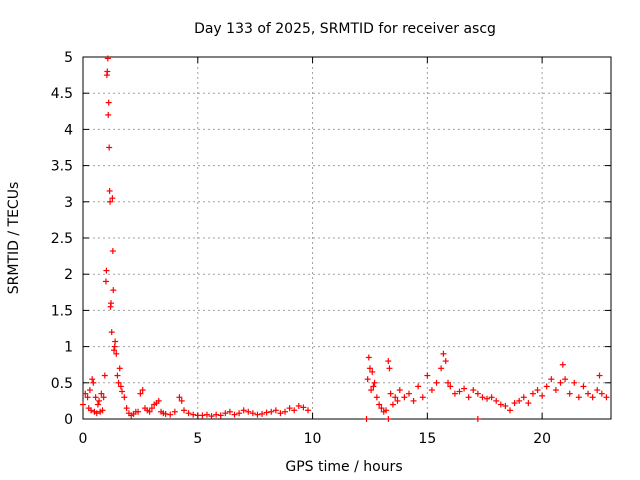 This screenshot has height=480, width=640. What do you see at coordinates (542, 439) in the screenshot?
I see `x-tick-label: 20` at bounding box center [542, 439].